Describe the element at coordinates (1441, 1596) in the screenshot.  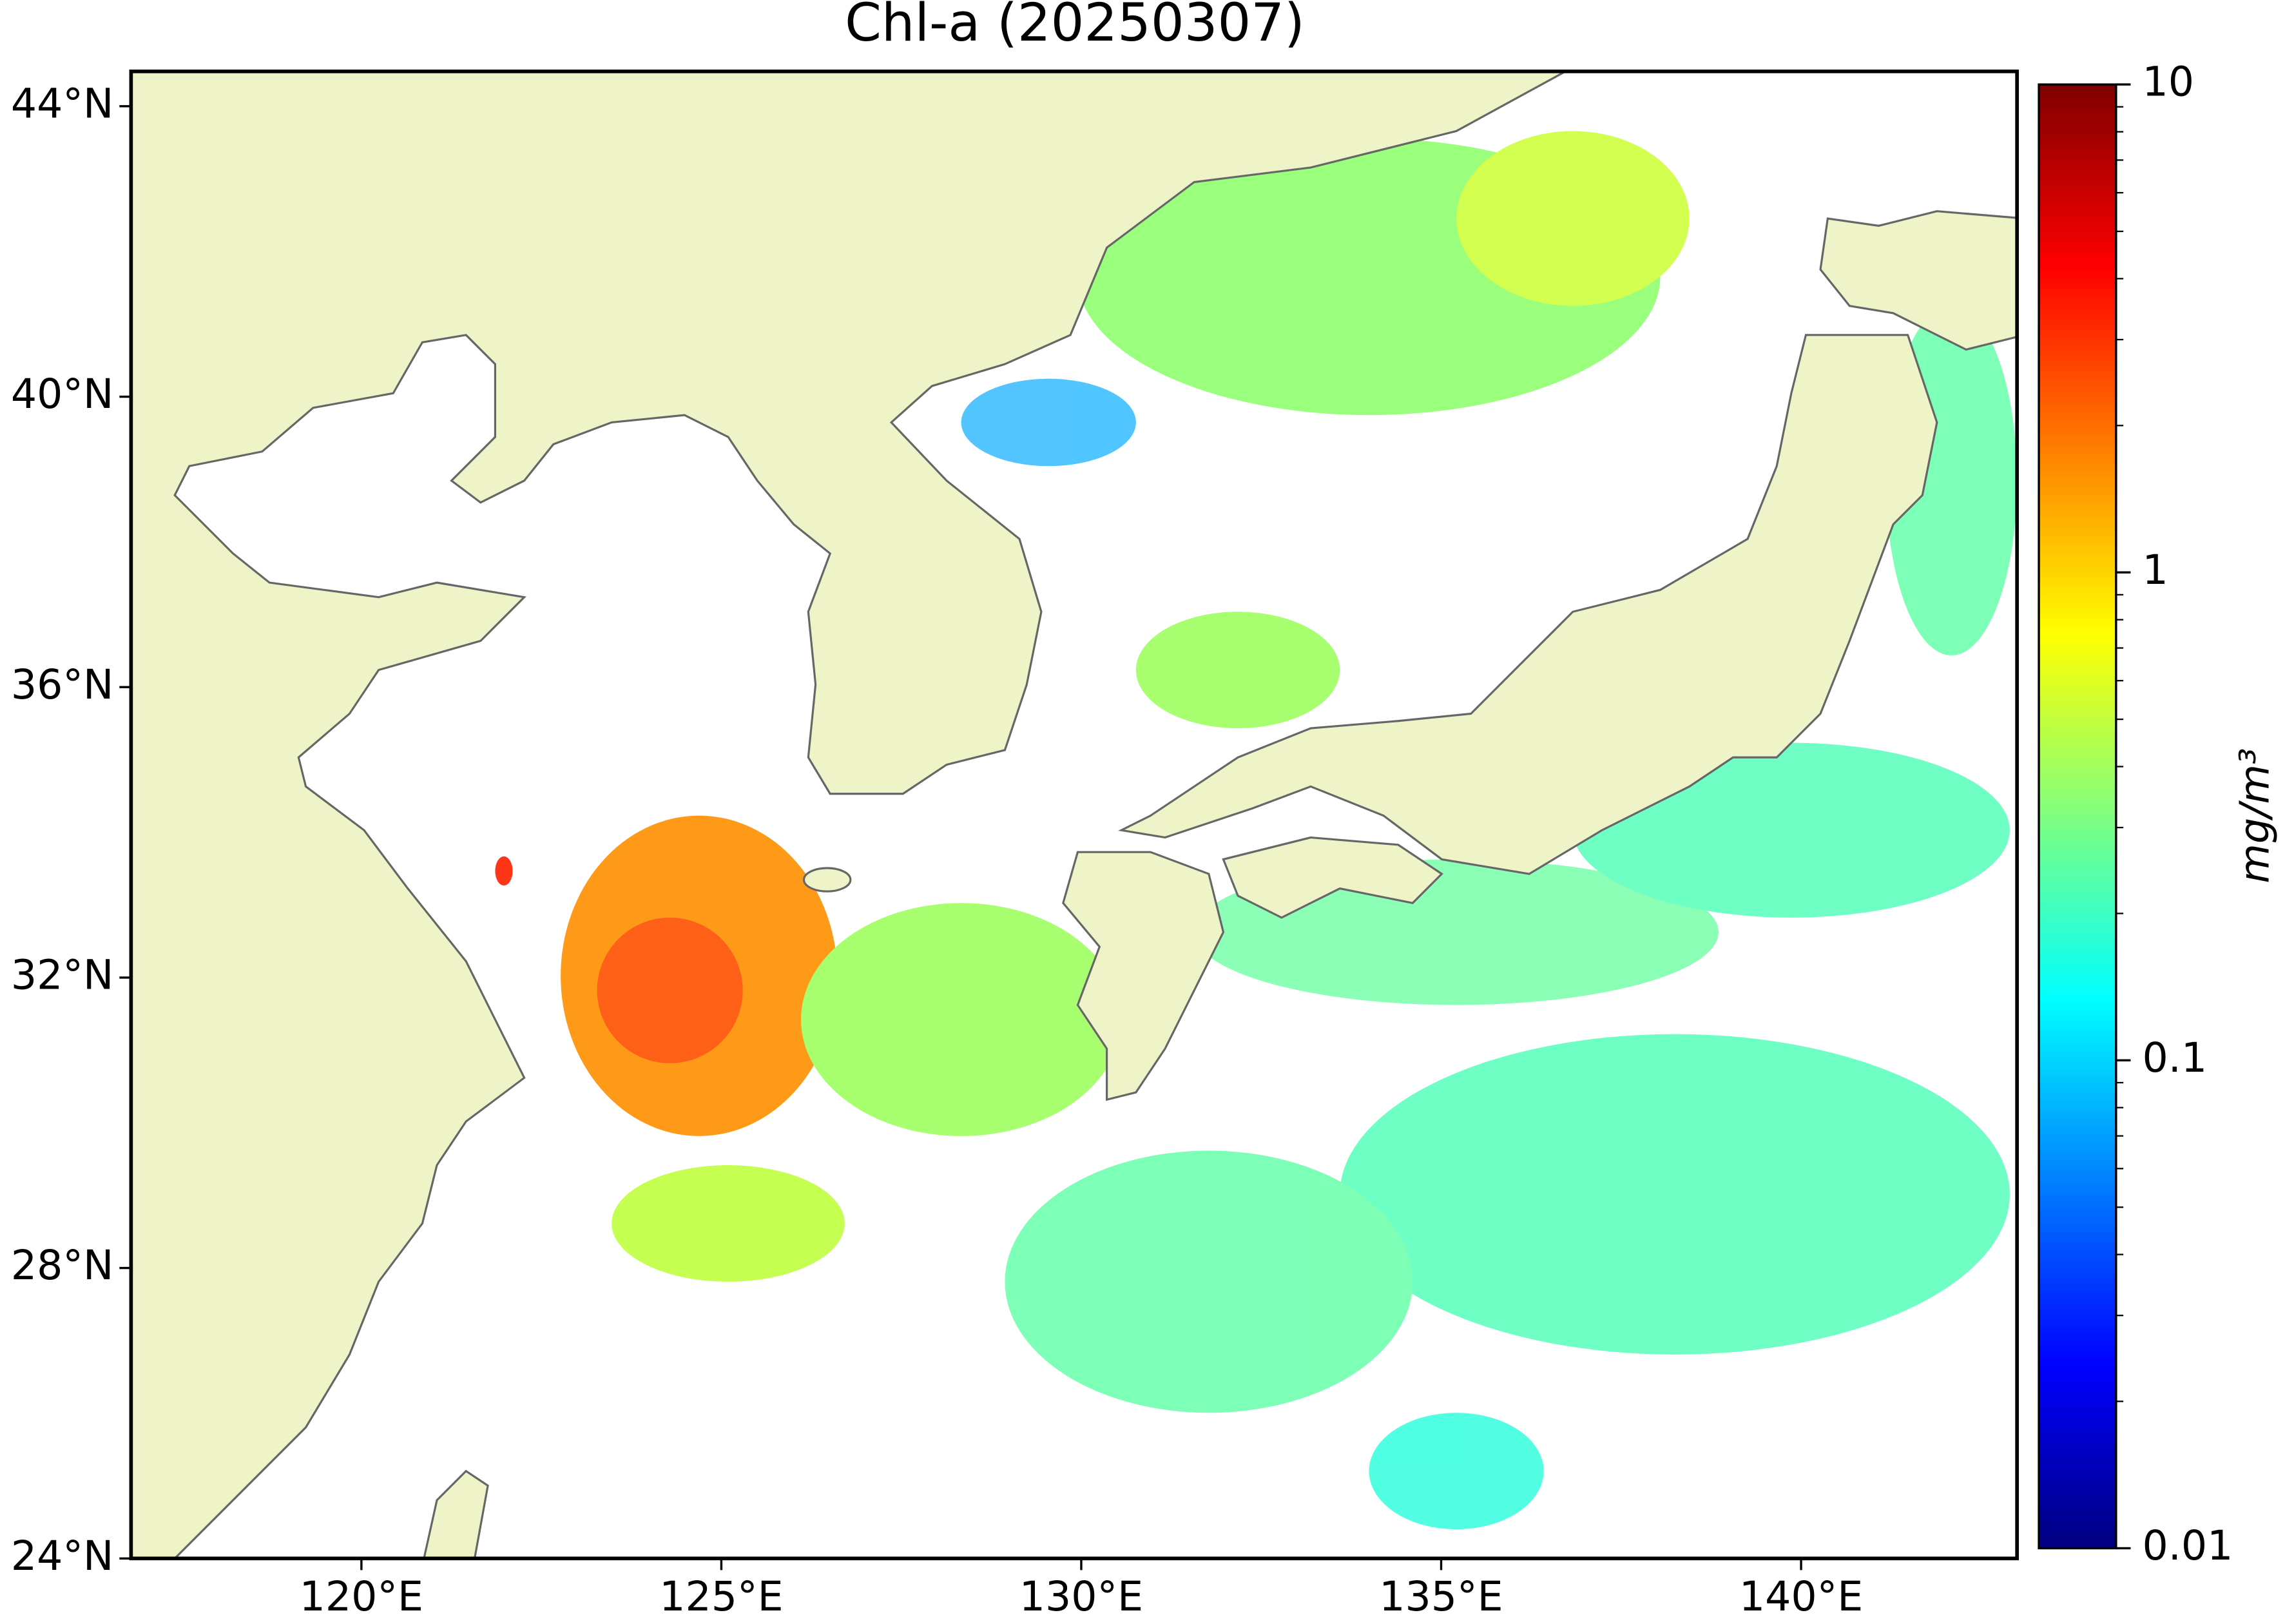
I see `x-tick-label: 135°E` at that location.